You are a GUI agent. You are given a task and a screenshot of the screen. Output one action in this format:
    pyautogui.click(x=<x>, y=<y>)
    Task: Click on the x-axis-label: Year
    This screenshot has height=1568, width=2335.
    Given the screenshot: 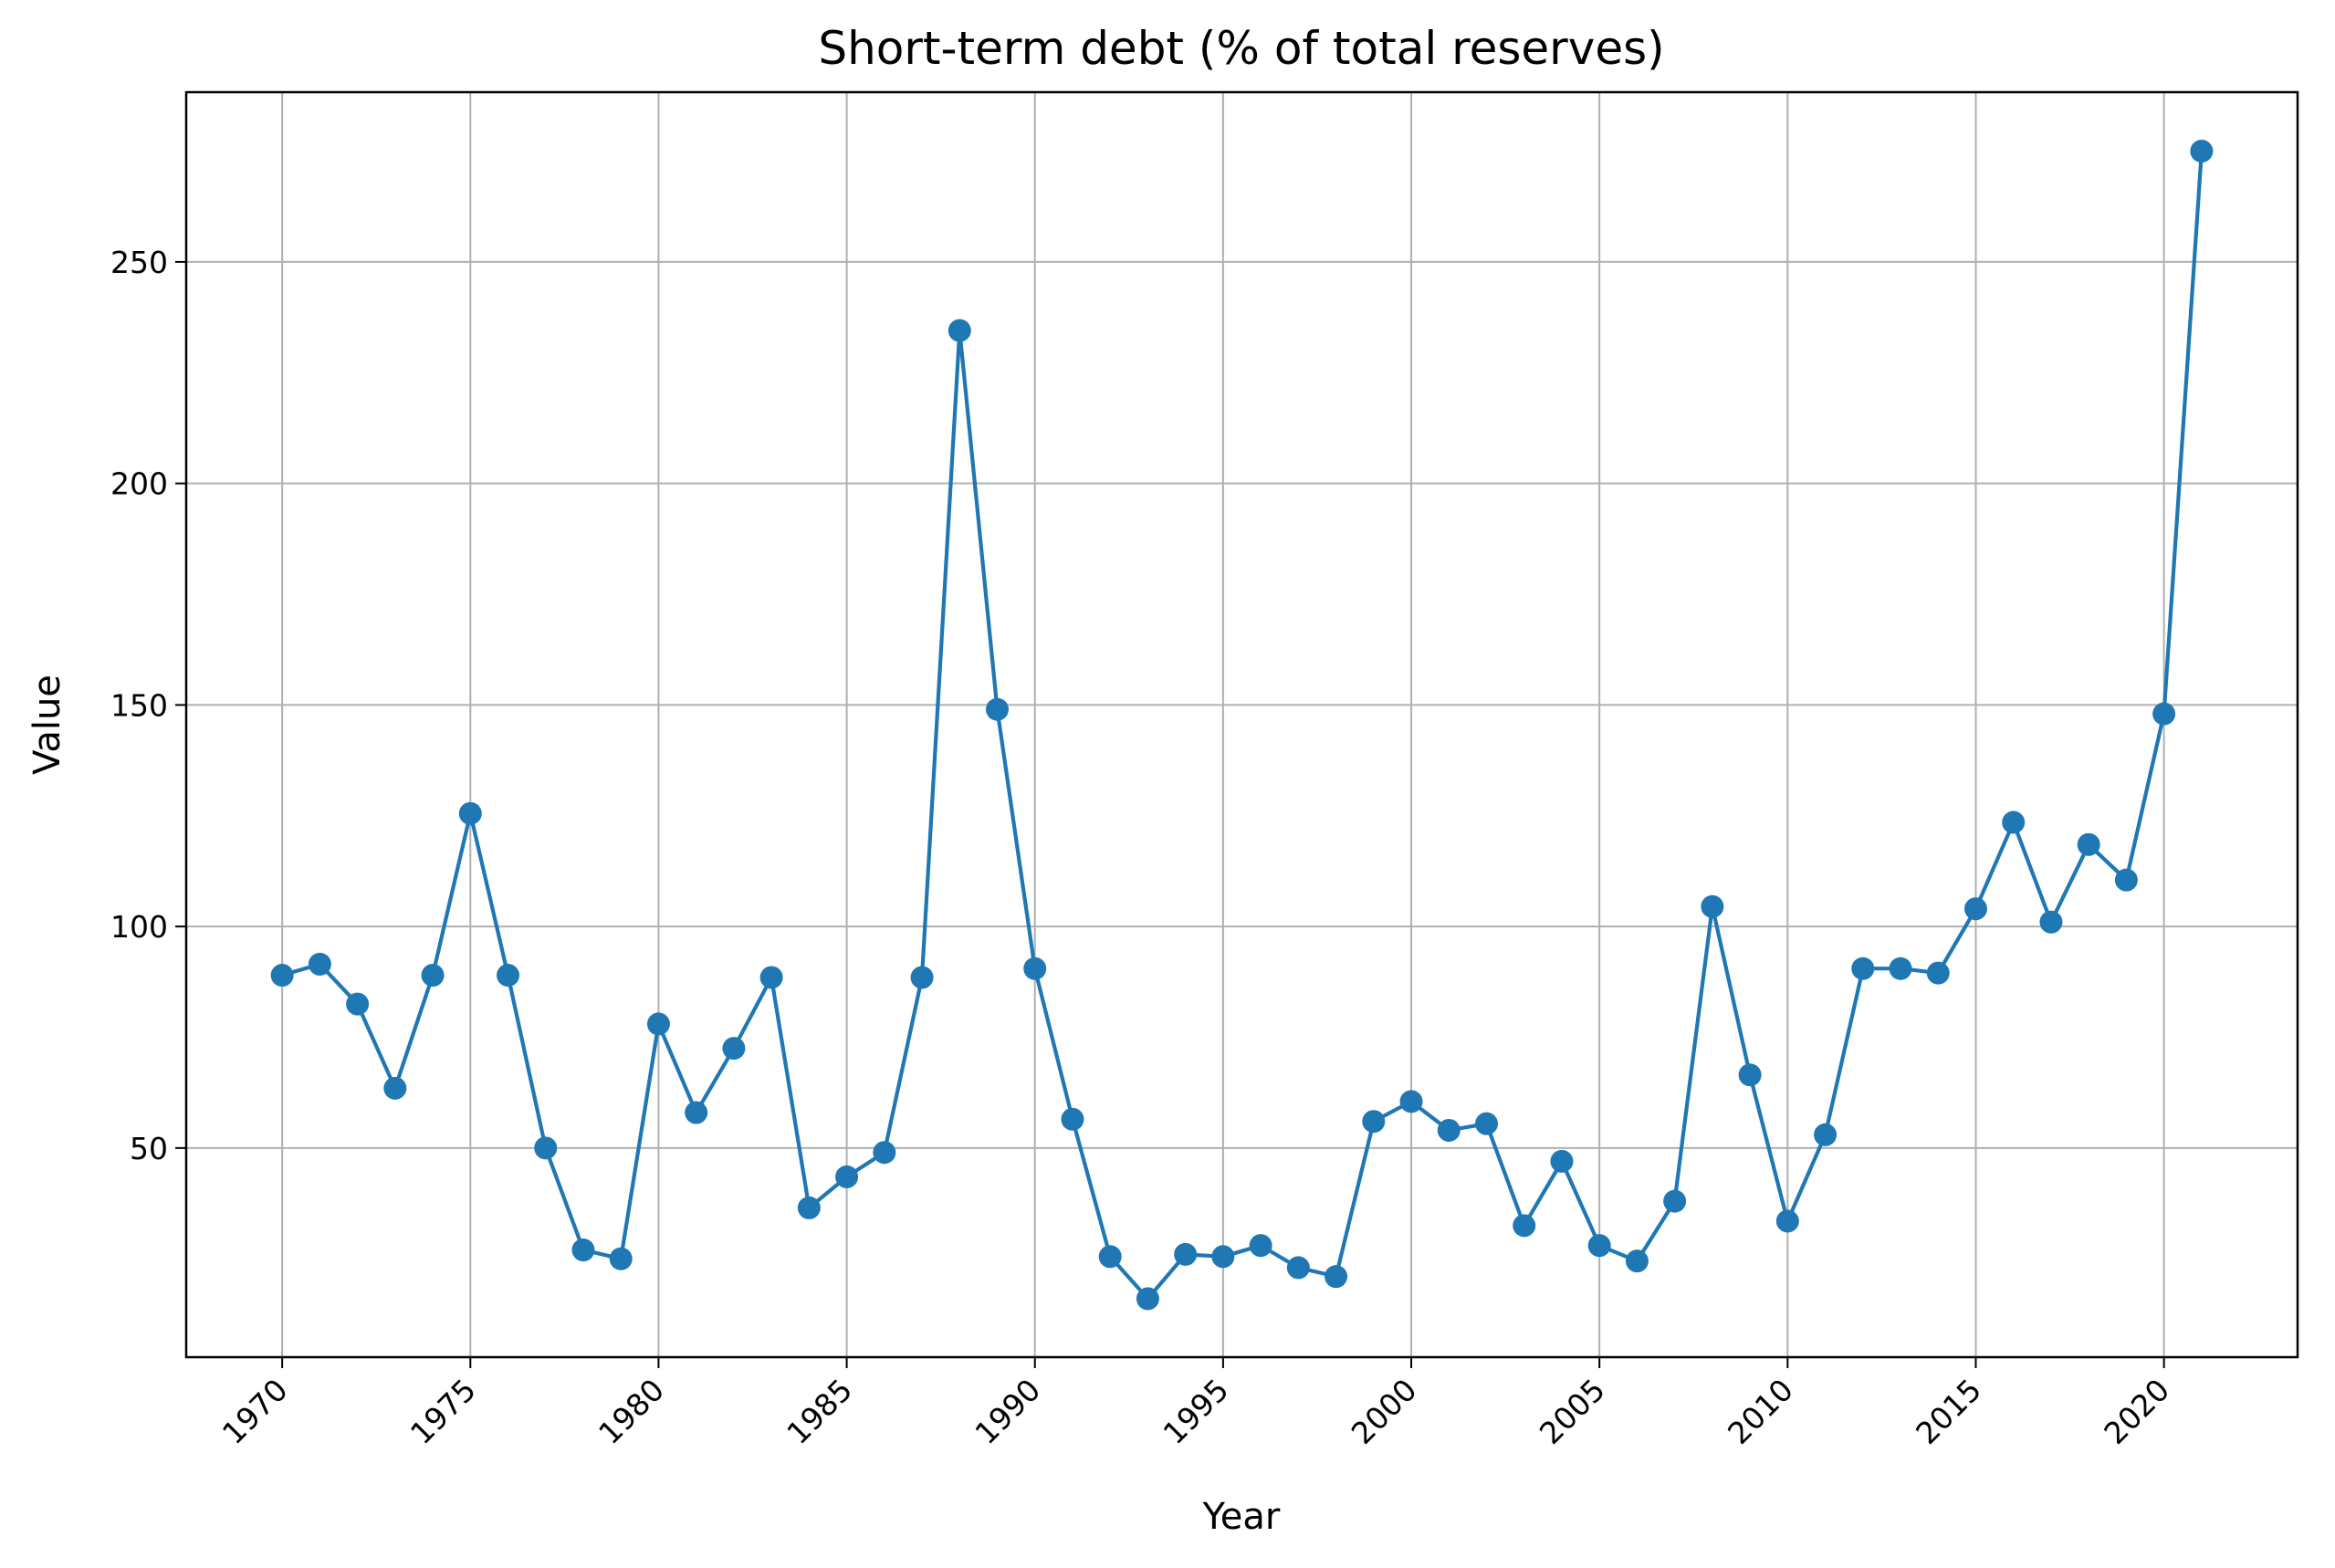 What is the action you would take?
    pyautogui.click(x=1241, y=1517)
    